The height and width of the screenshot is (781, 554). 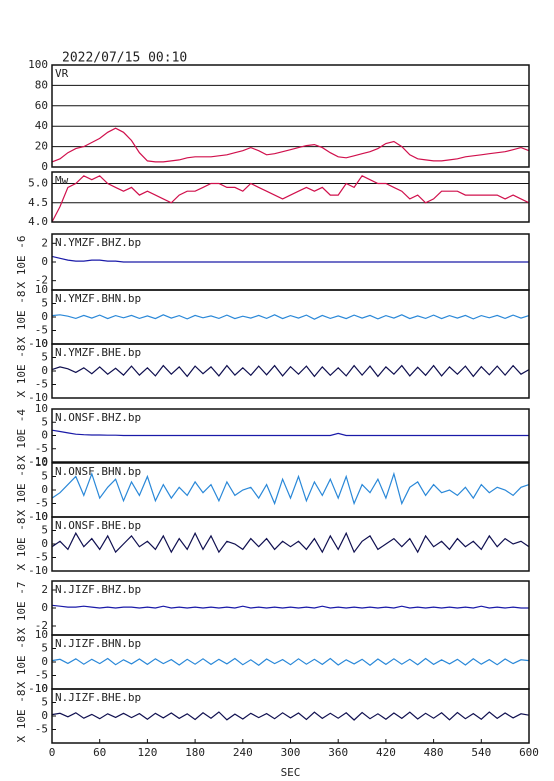 What do you see at coordinates (38, 64) in the screenshot?
I see `y-tick-label: 100` at bounding box center [38, 64].